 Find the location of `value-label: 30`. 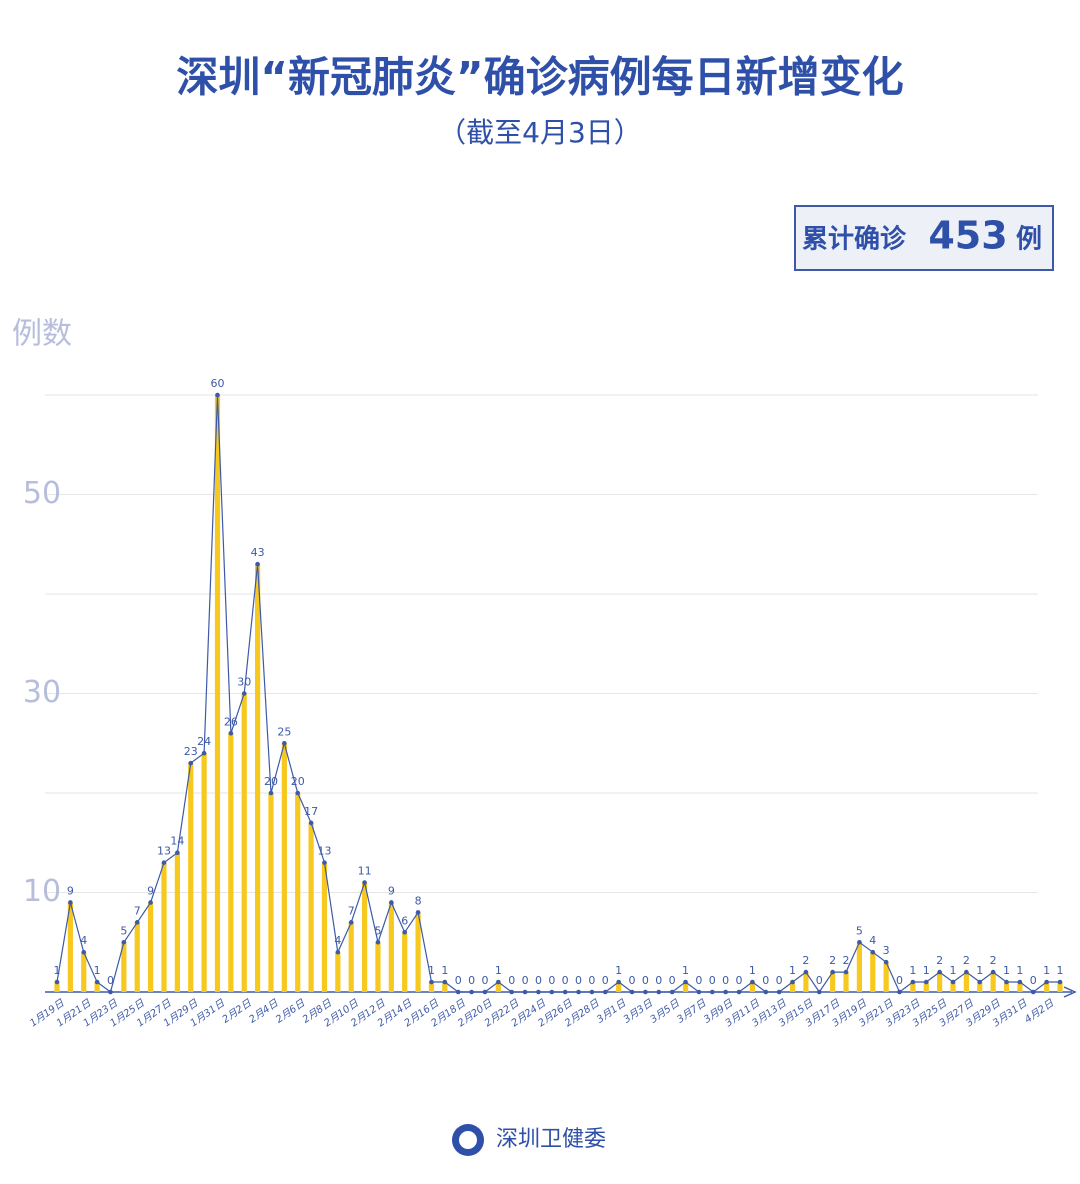

value-label: 30 is located at coordinates (244, 682).